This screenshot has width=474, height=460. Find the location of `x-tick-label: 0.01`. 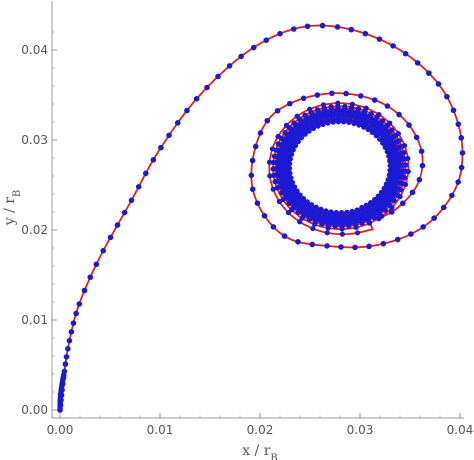

x-tick-label: 0.01 is located at coordinates (160, 430).